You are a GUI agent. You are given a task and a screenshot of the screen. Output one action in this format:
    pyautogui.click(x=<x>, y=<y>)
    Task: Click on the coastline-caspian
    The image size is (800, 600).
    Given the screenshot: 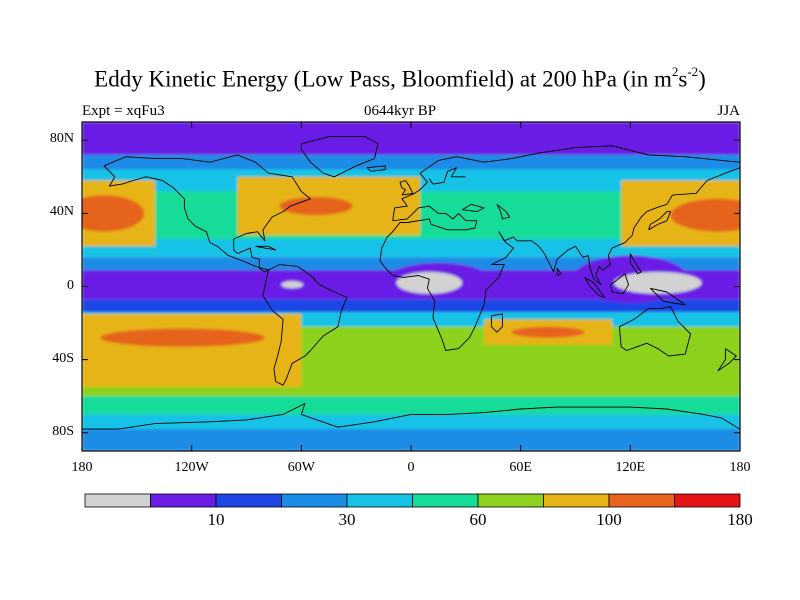 What is the action you would take?
    pyautogui.click(x=503, y=211)
    